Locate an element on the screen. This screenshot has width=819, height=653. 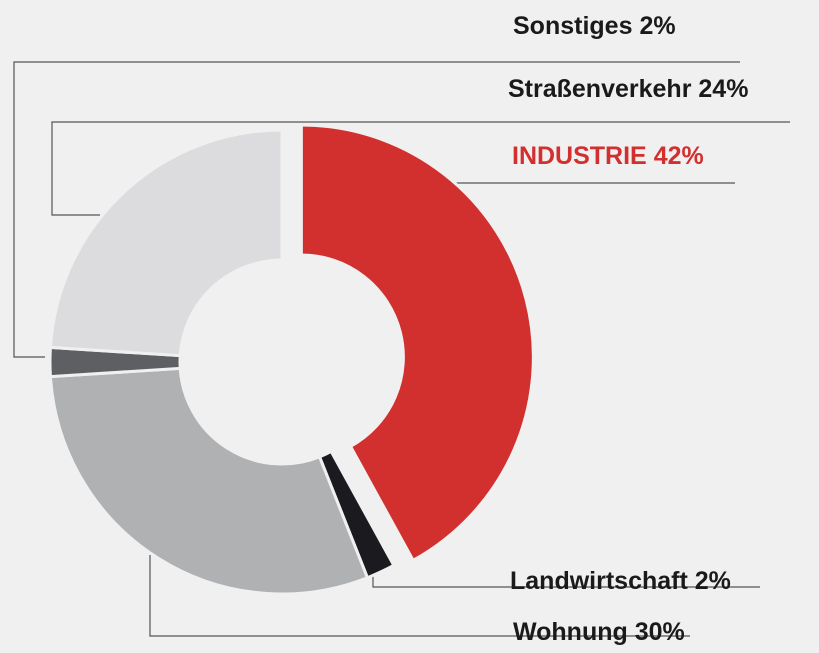
slice-label: INDUSTRIE 42% is located at coordinates (608, 156).